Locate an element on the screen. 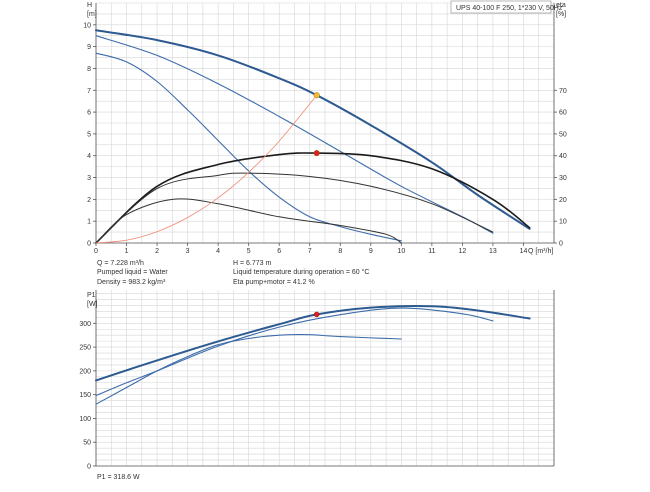  info-head: H = 6.773 m is located at coordinates (252, 263).